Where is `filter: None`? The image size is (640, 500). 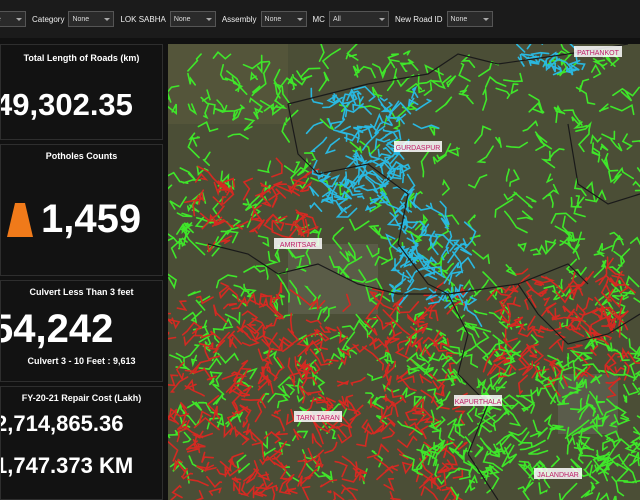
filter: None is located at coordinates (13, 19).